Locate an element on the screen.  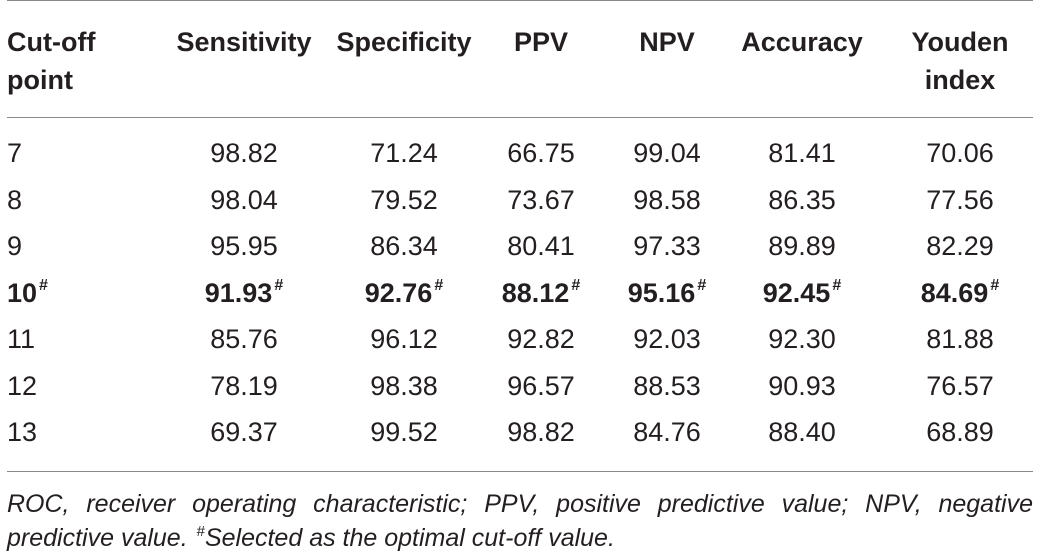
cell-ppv: 73.67 is located at coordinates (541, 200).